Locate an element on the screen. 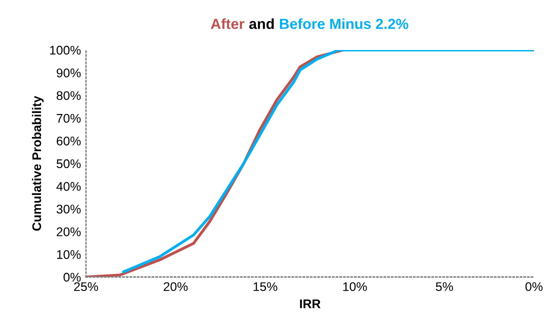  text: After is located at coordinates (227, 24).